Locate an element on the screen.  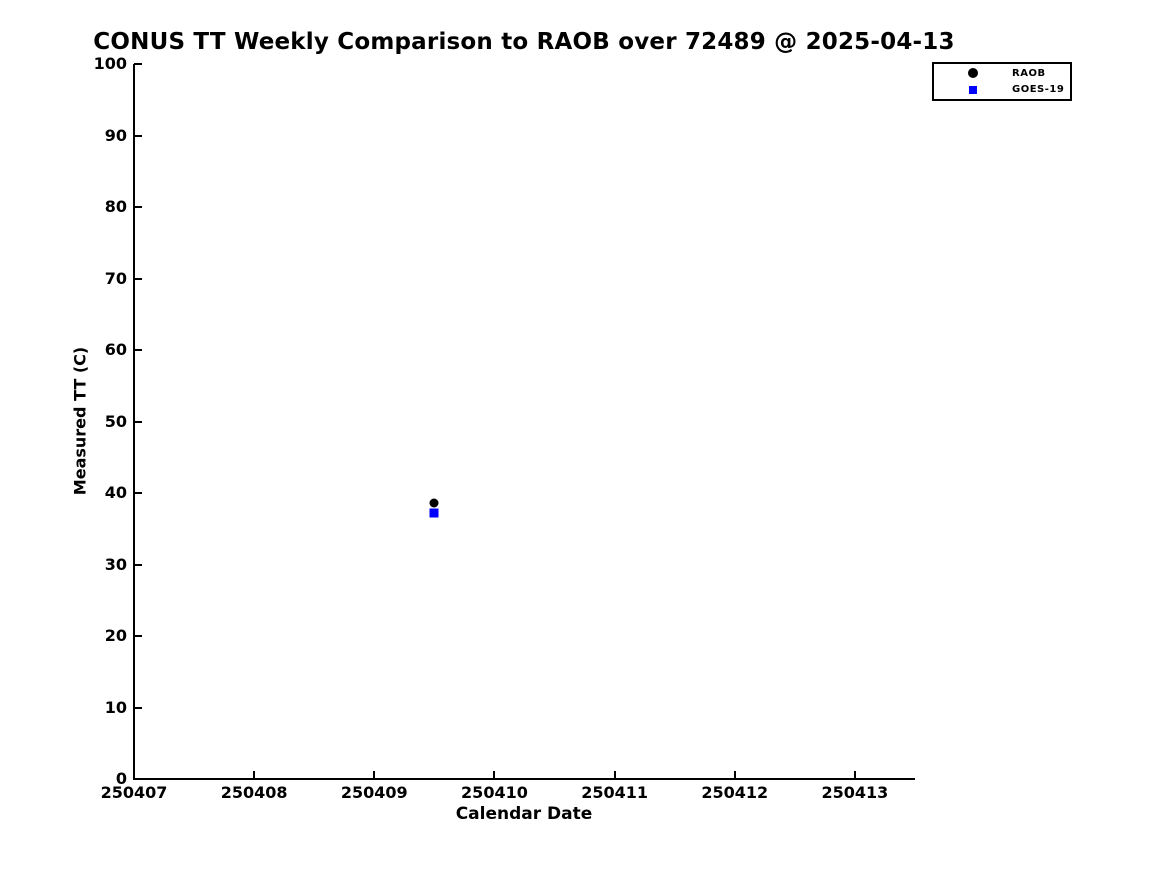
y-tick-label: 50 is located at coordinates (115, 421).